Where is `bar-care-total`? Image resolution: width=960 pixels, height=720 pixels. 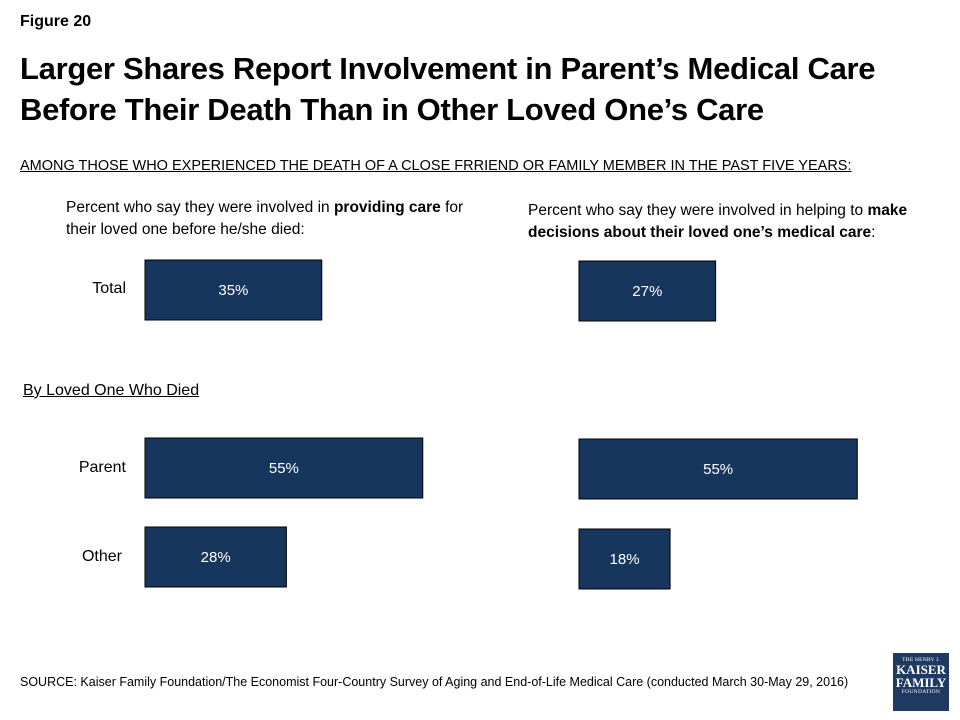 bar-care-total is located at coordinates (233, 290).